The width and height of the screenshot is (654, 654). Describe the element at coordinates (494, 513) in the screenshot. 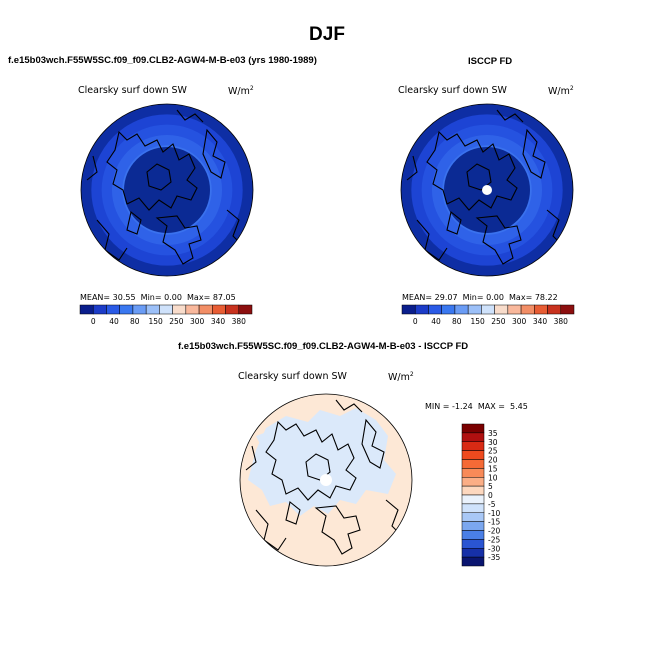

I see `colorbar-tick-label: -10` at that location.